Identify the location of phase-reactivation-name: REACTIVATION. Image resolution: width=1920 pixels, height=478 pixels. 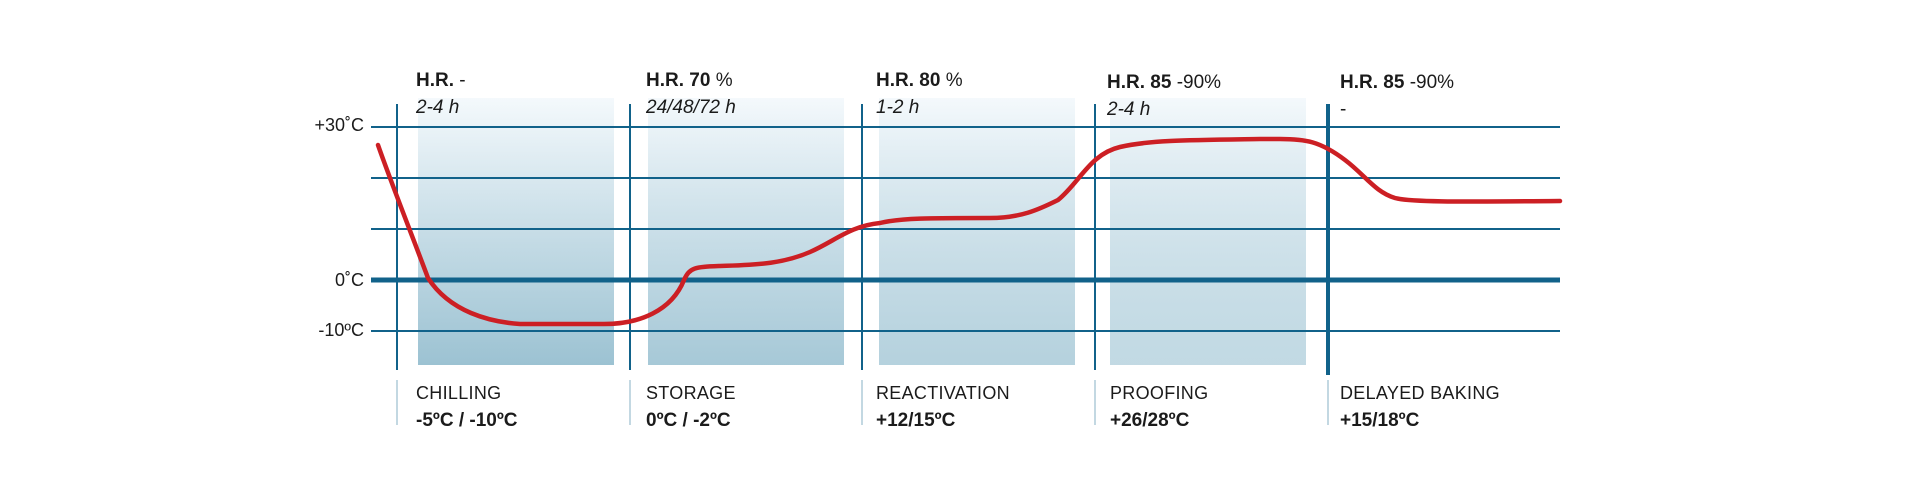
(943, 393).